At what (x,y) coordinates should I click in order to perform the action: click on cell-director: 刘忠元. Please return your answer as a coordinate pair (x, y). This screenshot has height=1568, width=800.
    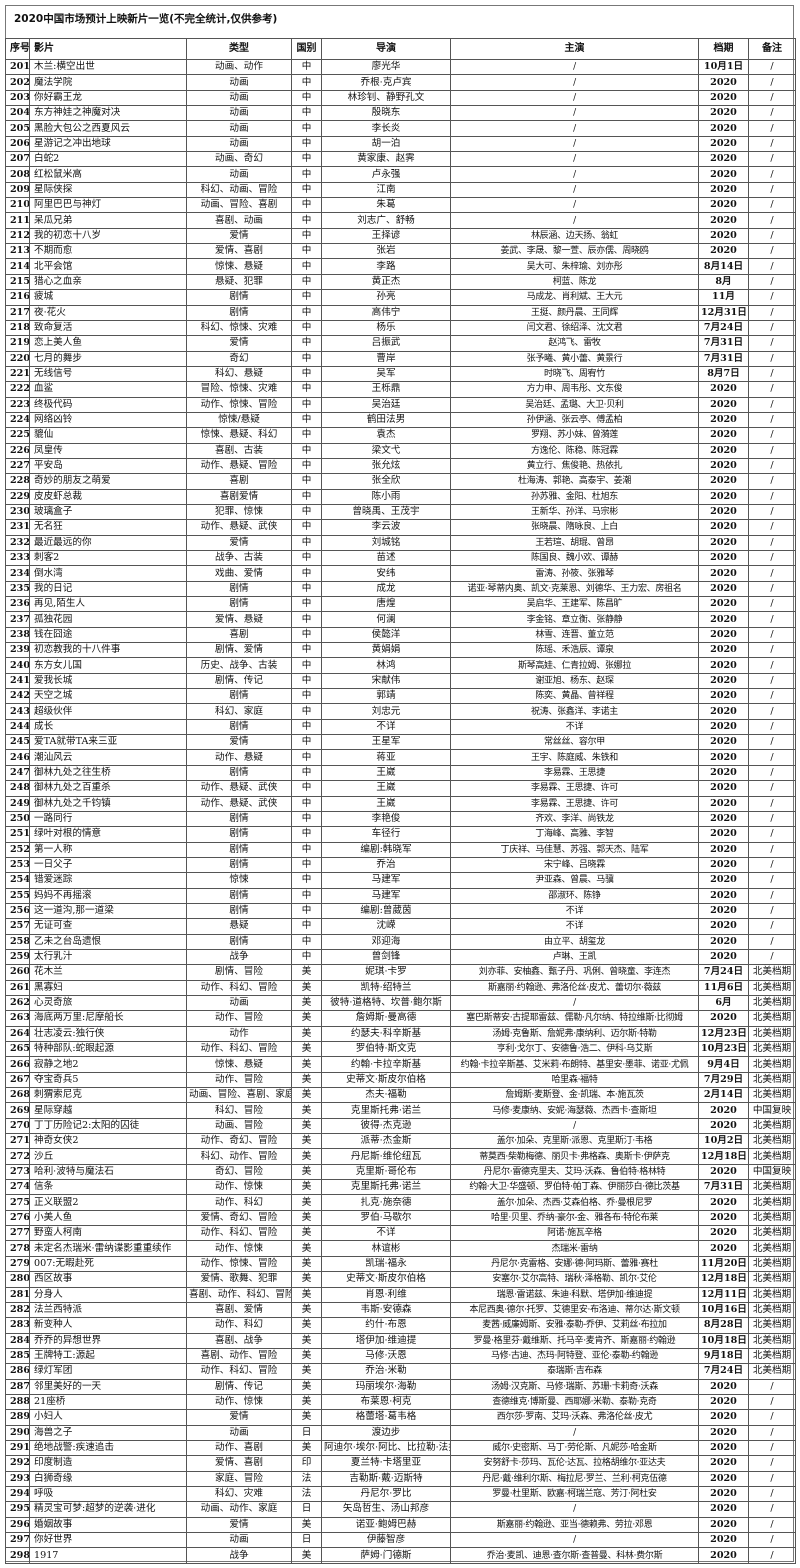
    Looking at the image, I should click on (386, 711).